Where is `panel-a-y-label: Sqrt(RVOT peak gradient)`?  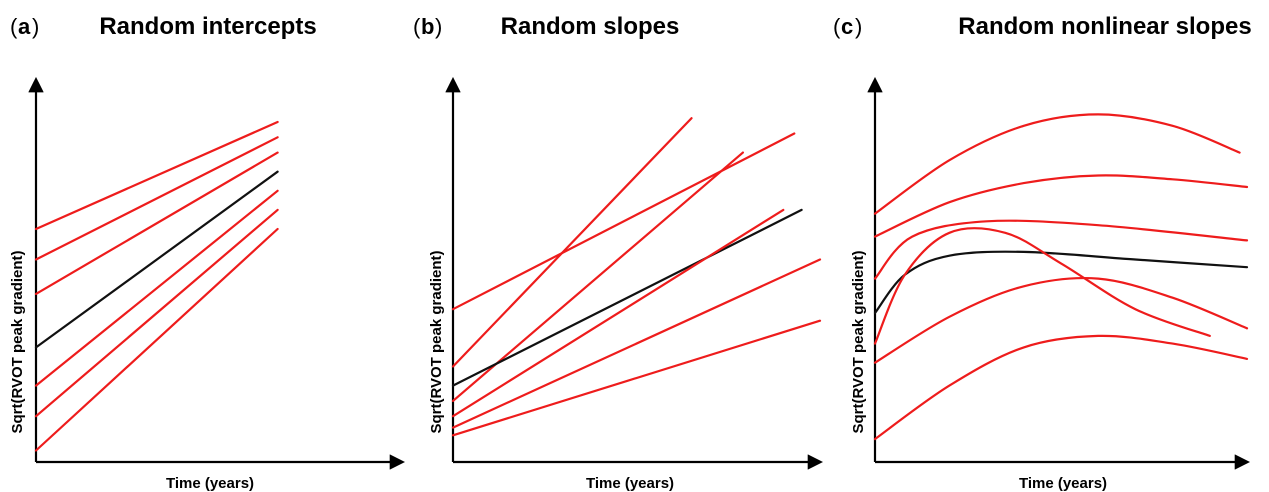 panel-a-y-label: Sqrt(RVOT peak gradient) is located at coordinates (17, 341).